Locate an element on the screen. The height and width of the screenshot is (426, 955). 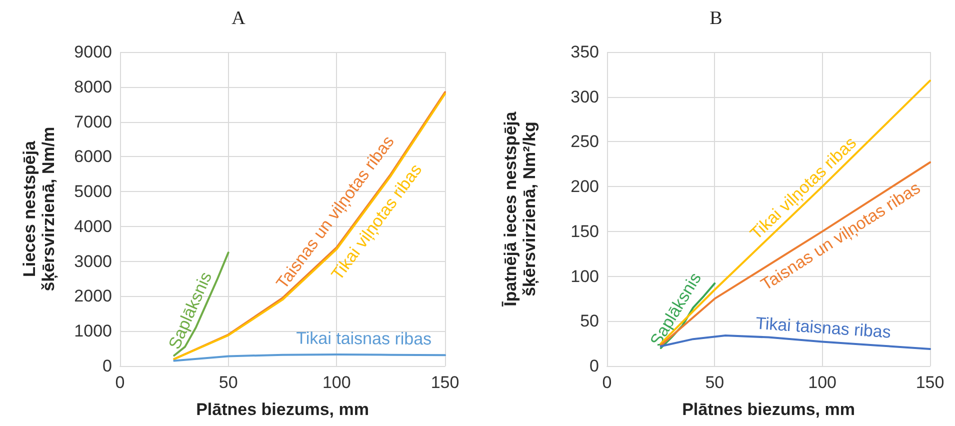
y-tick-label: 50 is located at coordinates (589, 321).